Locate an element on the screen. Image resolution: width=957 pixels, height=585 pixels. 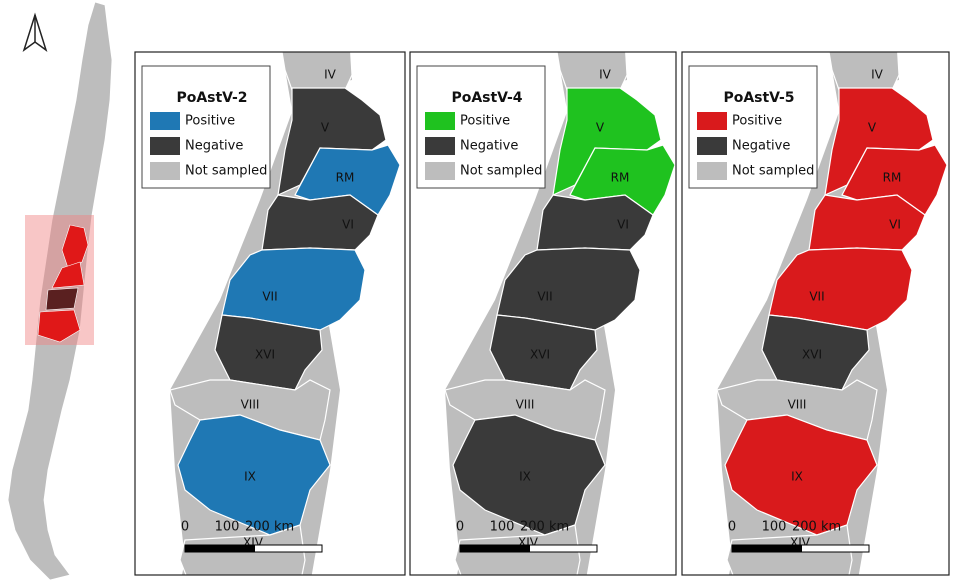
overview-map is located at coordinates (60, 291).